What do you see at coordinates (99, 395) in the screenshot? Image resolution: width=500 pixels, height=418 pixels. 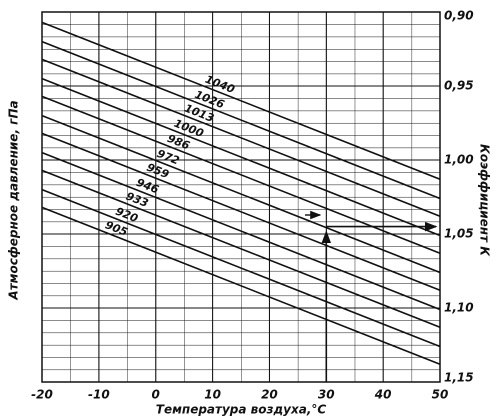 I see `x-tick-label: -10` at bounding box center [99, 395].